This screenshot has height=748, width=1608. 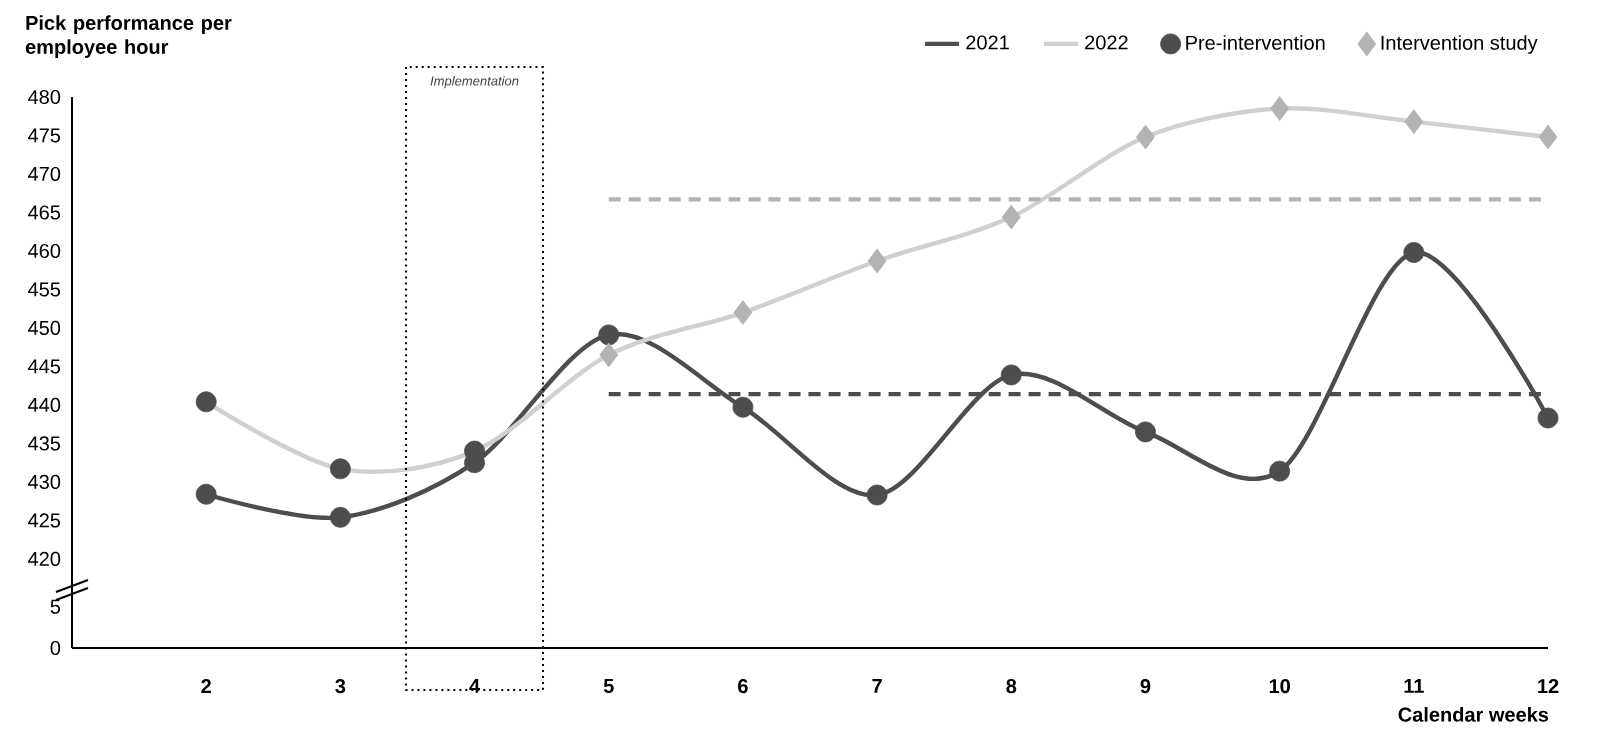 What do you see at coordinates (44, 405) in the screenshot?
I see `y-tick-label: 440` at bounding box center [44, 405].